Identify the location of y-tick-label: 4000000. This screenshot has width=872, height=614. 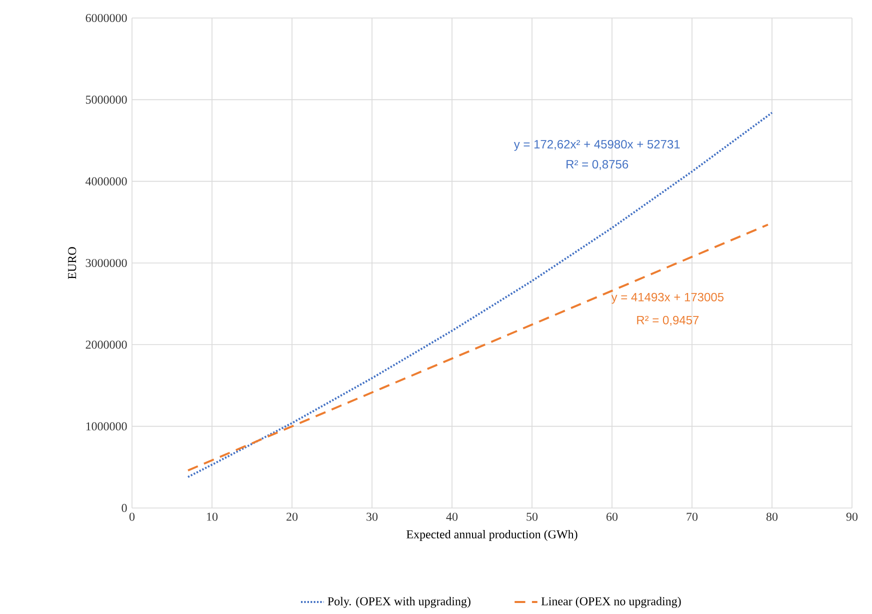
(106, 181).